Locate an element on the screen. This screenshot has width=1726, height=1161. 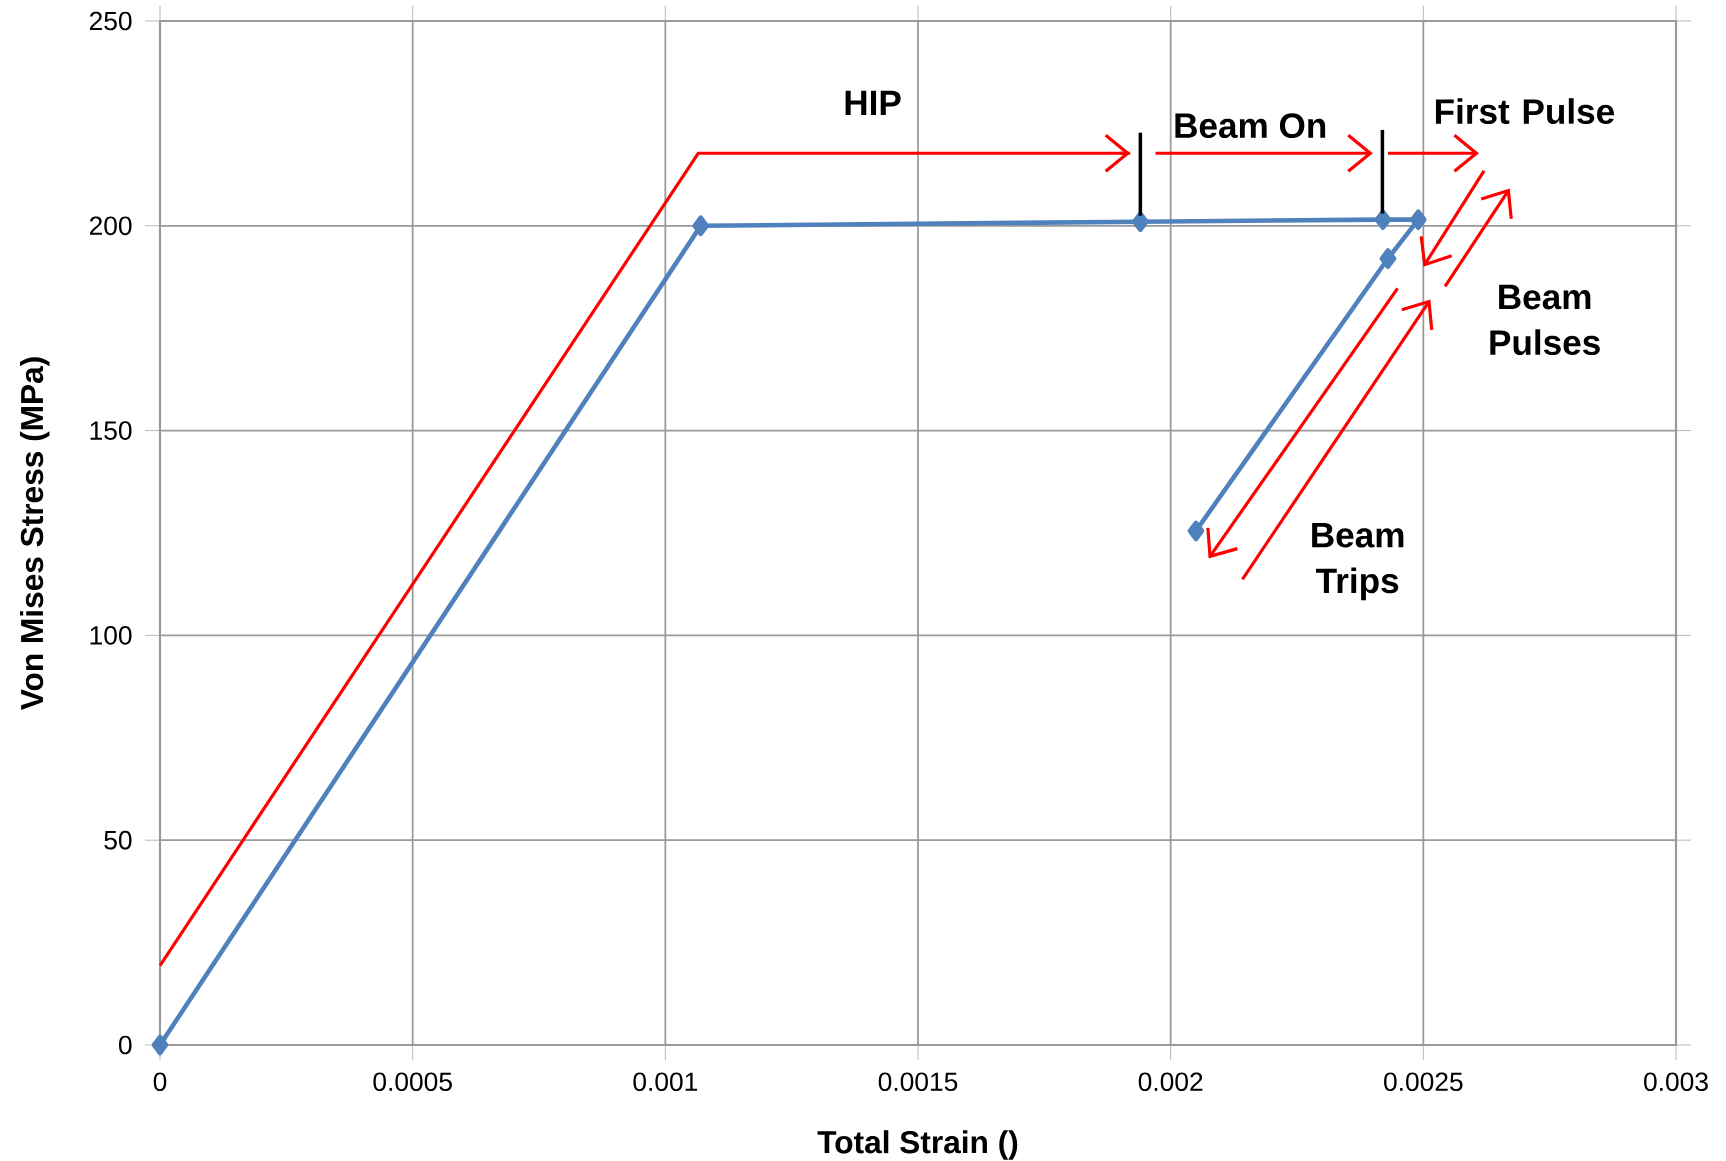
x-tick-label: 0.002 is located at coordinates (1170, 1082).